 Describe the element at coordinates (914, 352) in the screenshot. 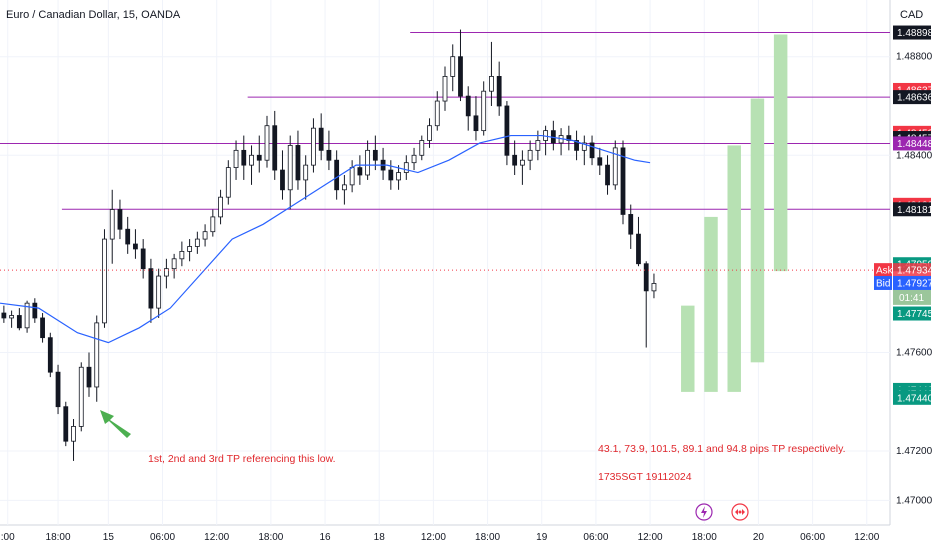

I see `price-tick-label: 1.47600` at that location.